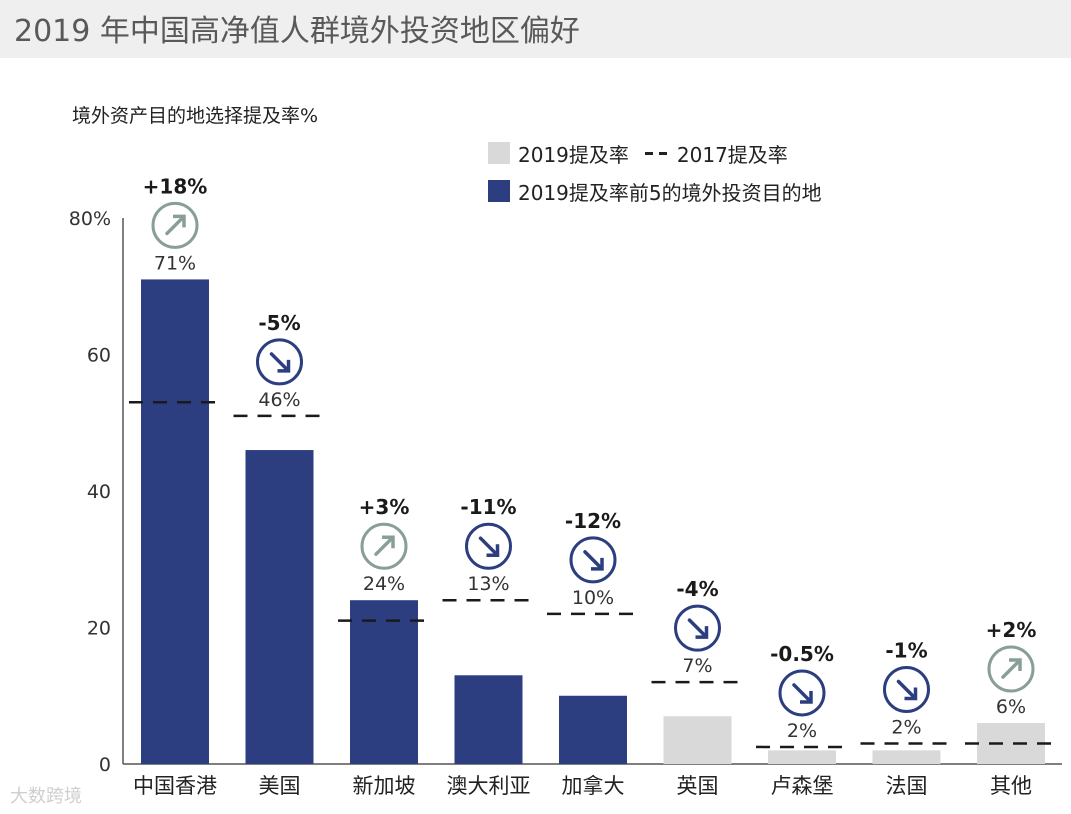 The height and width of the screenshot is (814, 1071). Describe the element at coordinates (297, 31) in the screenshot. I see `page-title: 2019 年中国高净值人群境外投资地区偏好` at that location.